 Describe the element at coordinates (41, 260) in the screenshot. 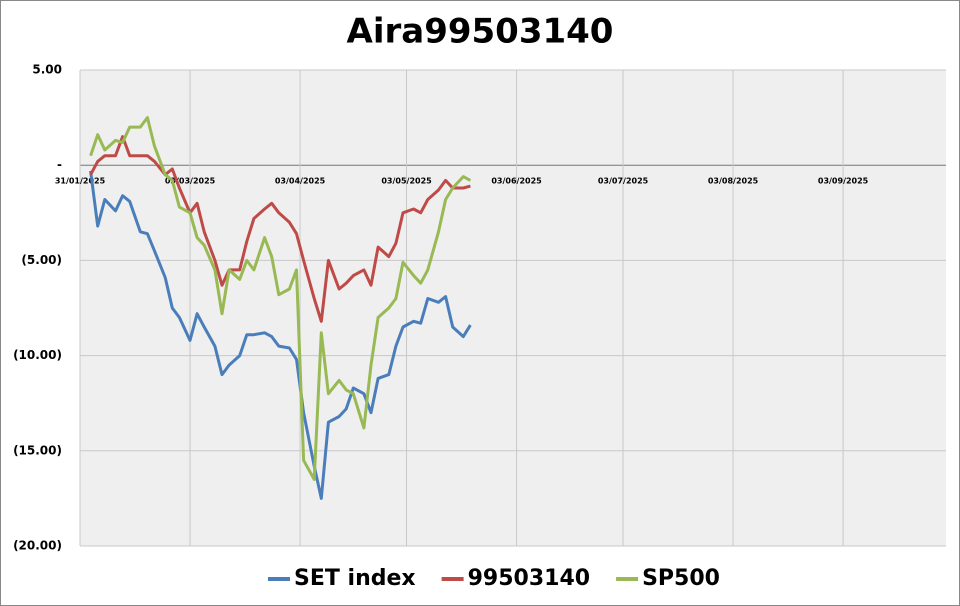

I see `y-tick-label: (5.00)` at that location.